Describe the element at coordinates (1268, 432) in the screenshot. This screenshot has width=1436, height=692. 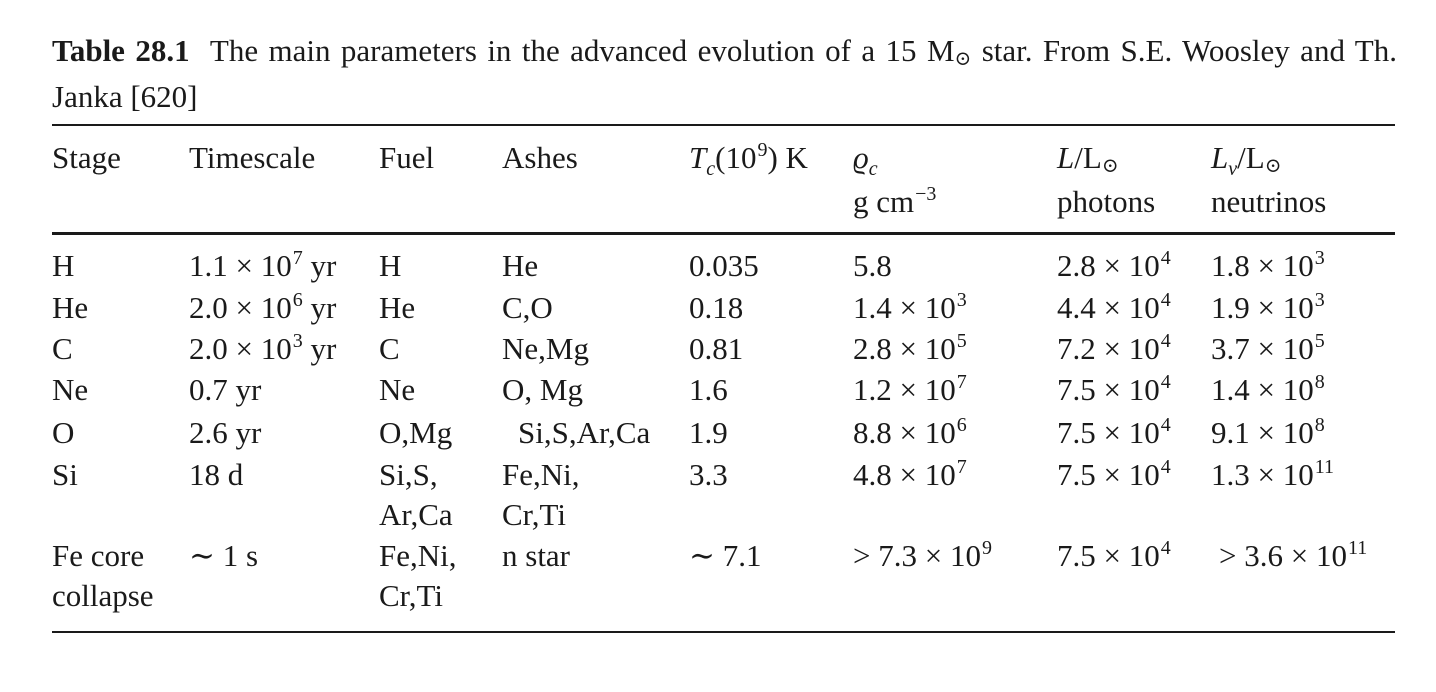
I see `cell-neutrino-luminosity: 9.1 × 10⁸` at that location.